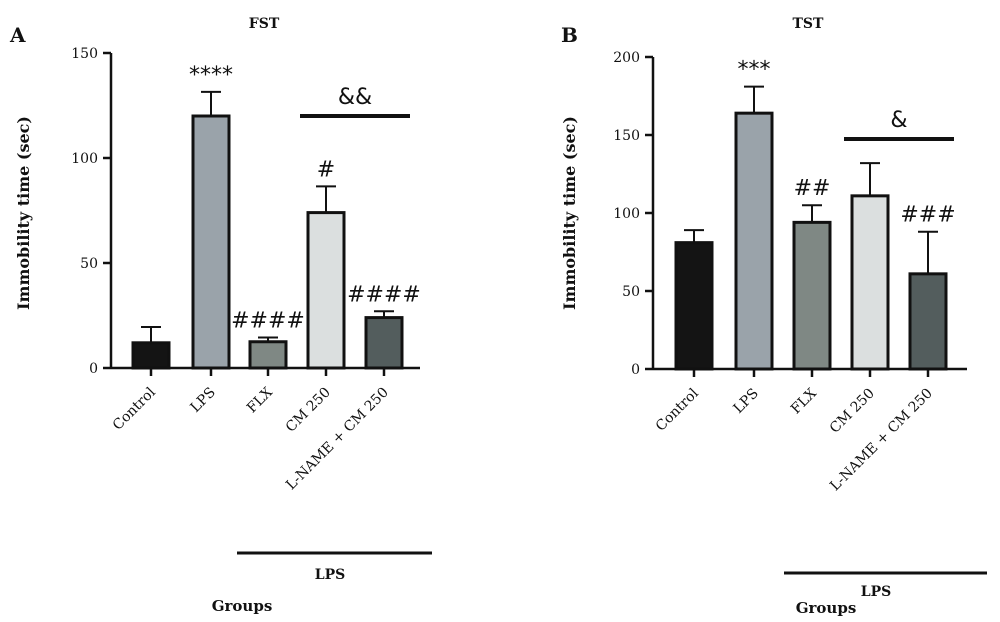  Describe the element at coordinates (809, 24) in the screenshot. I see `panel-b-title: TST` at that location.